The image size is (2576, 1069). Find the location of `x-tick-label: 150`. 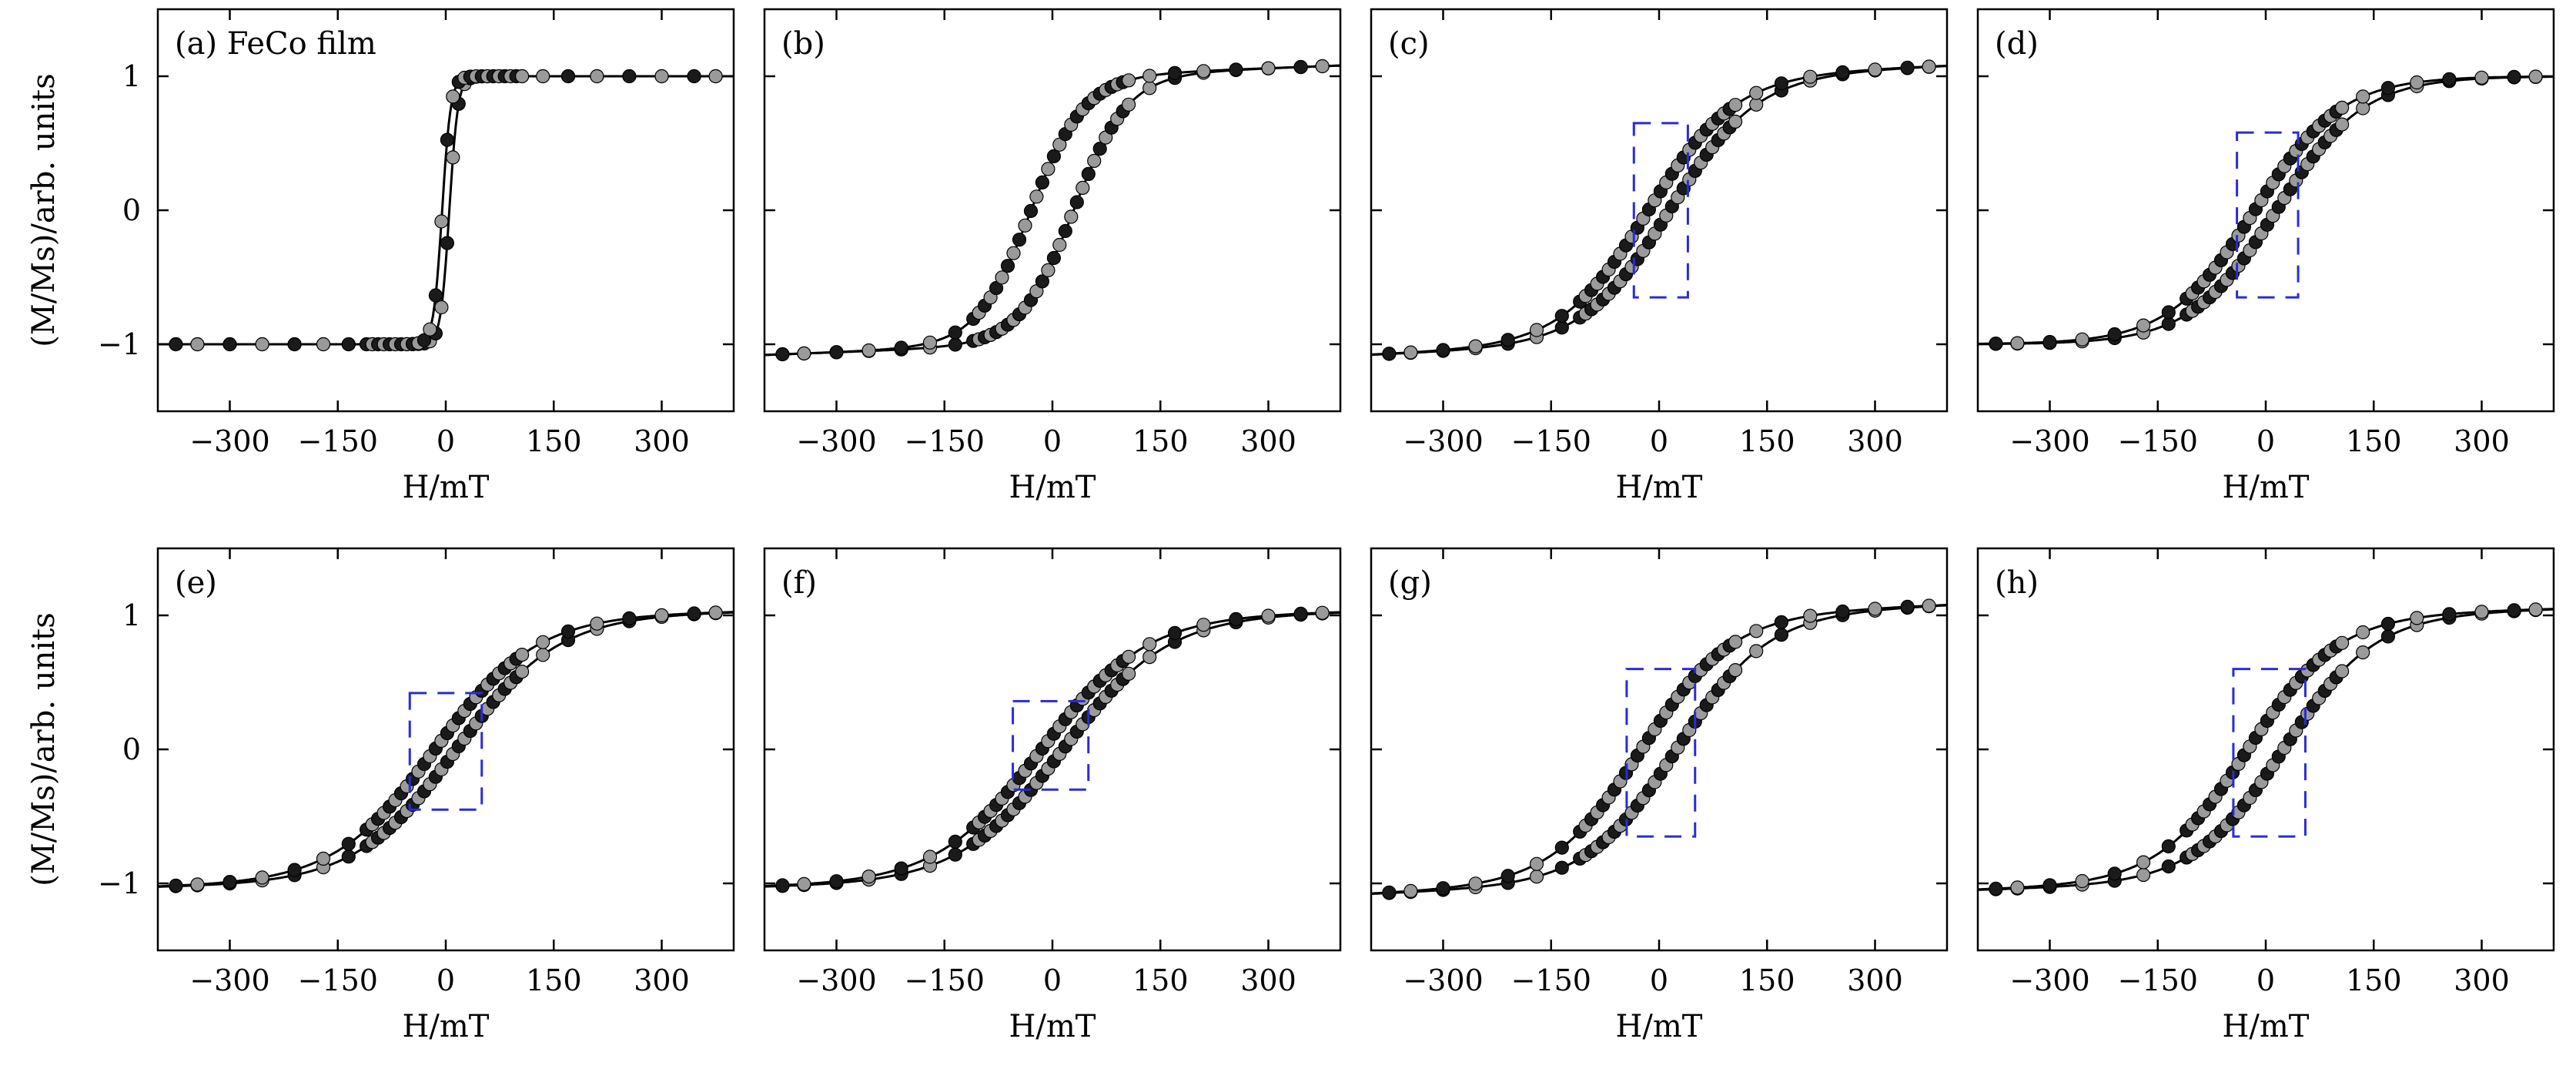

x-tick-label: 150 is located at coordinates (2374, 980).